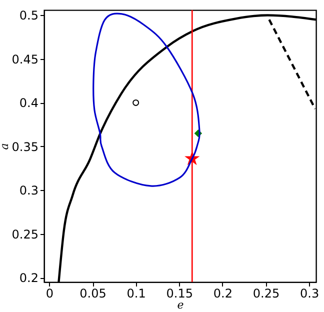 Image resolution: width=324 pixels, height=312 pixels. I want to click on y-axis-title: a, so click(5, 146).